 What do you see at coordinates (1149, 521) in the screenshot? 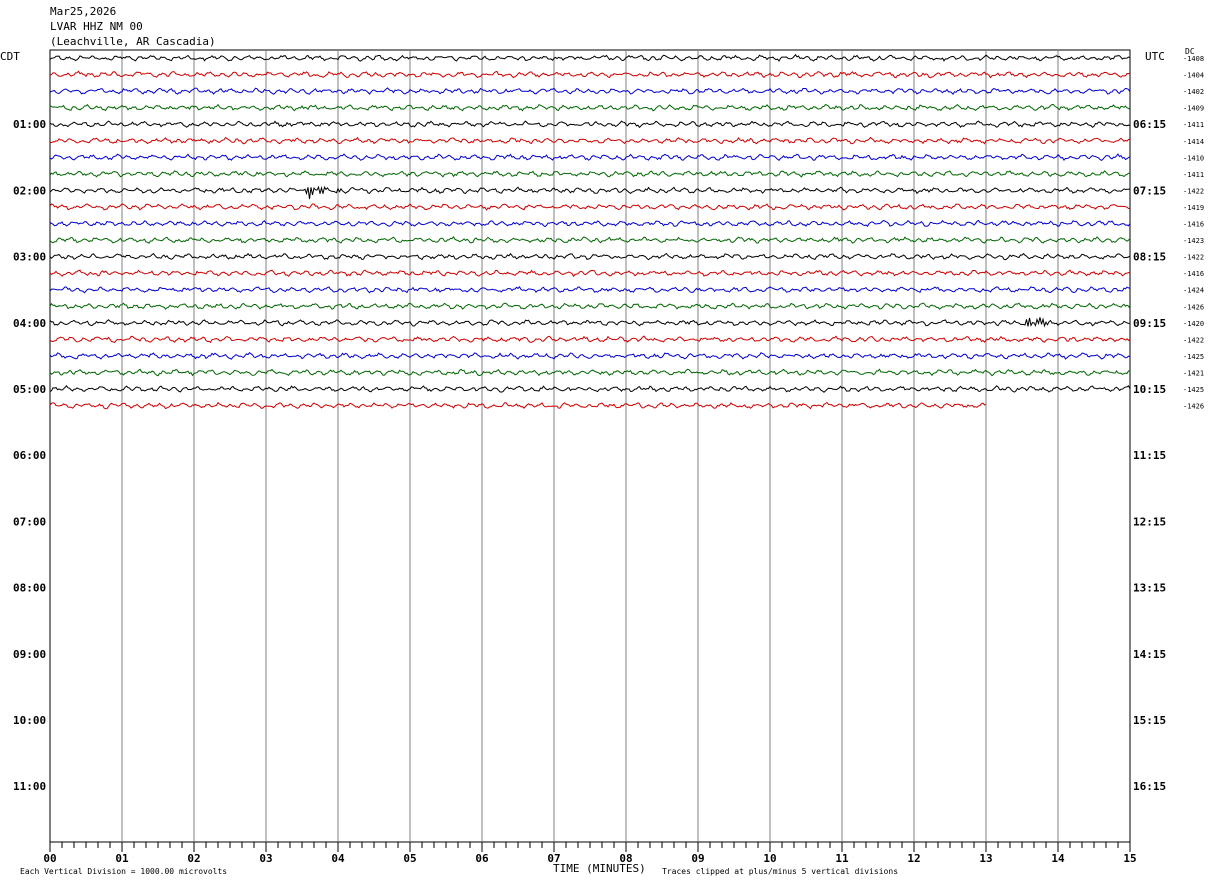
I see `right-hour-label: 12:15` at bounding box center [1149, 521].